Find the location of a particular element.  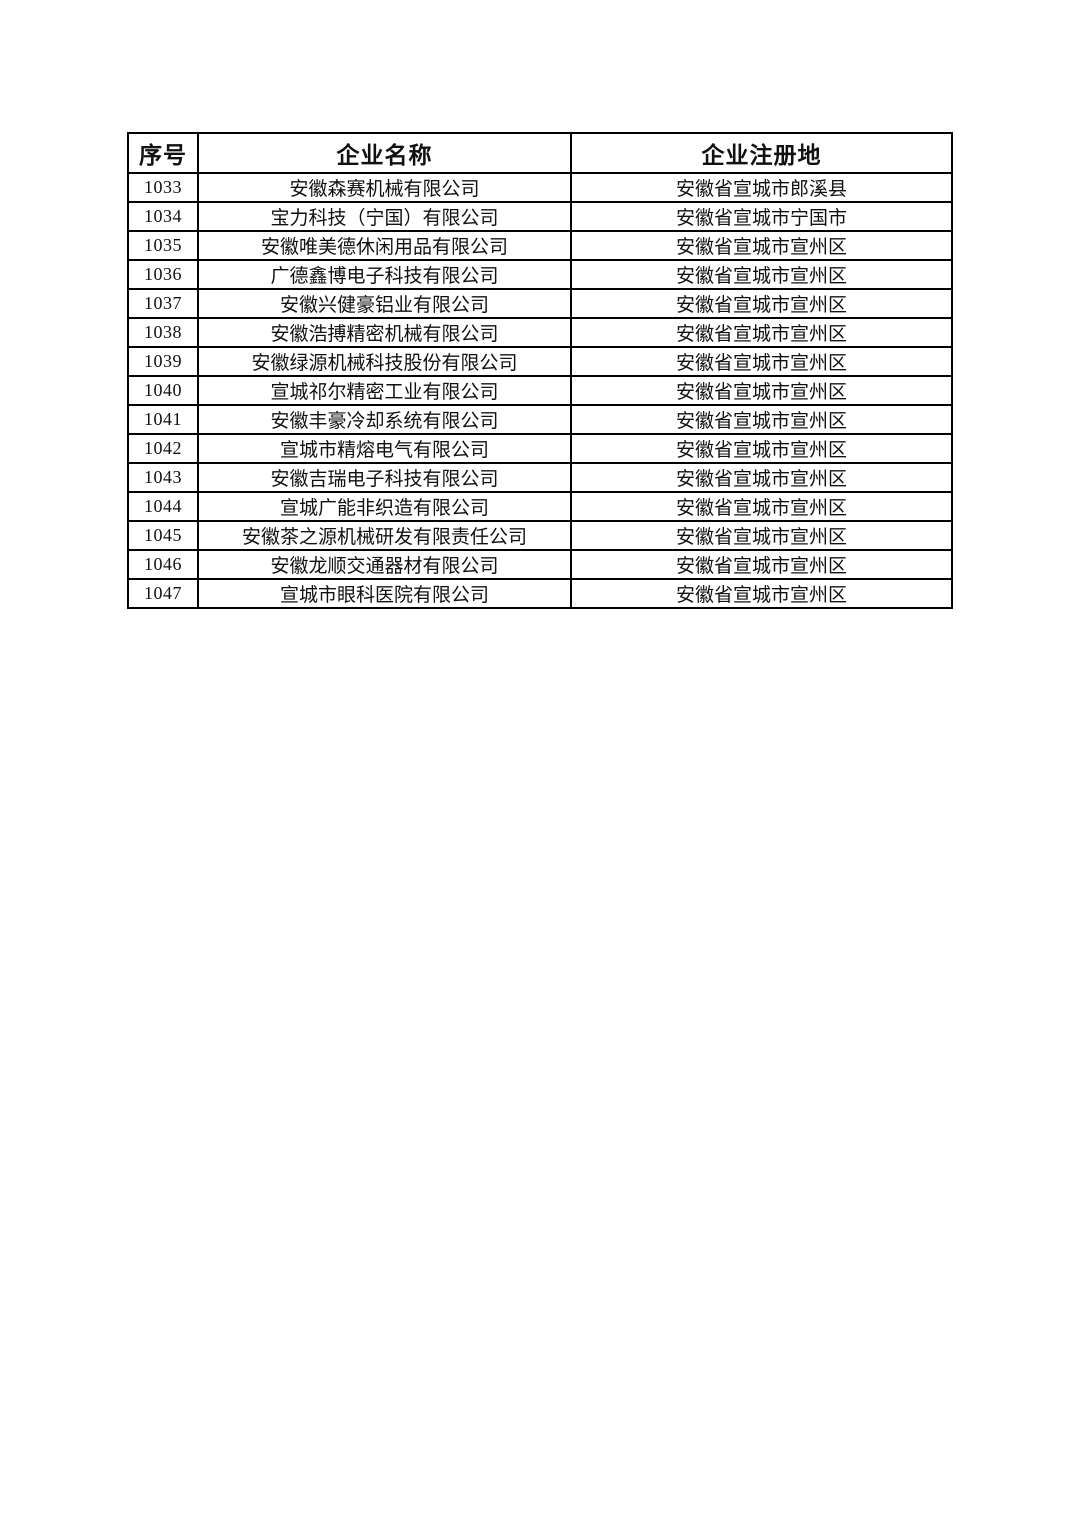

cell-company-name: 安徽茶之源机械研发有限责任公司 is located at coordinates (384, 535).